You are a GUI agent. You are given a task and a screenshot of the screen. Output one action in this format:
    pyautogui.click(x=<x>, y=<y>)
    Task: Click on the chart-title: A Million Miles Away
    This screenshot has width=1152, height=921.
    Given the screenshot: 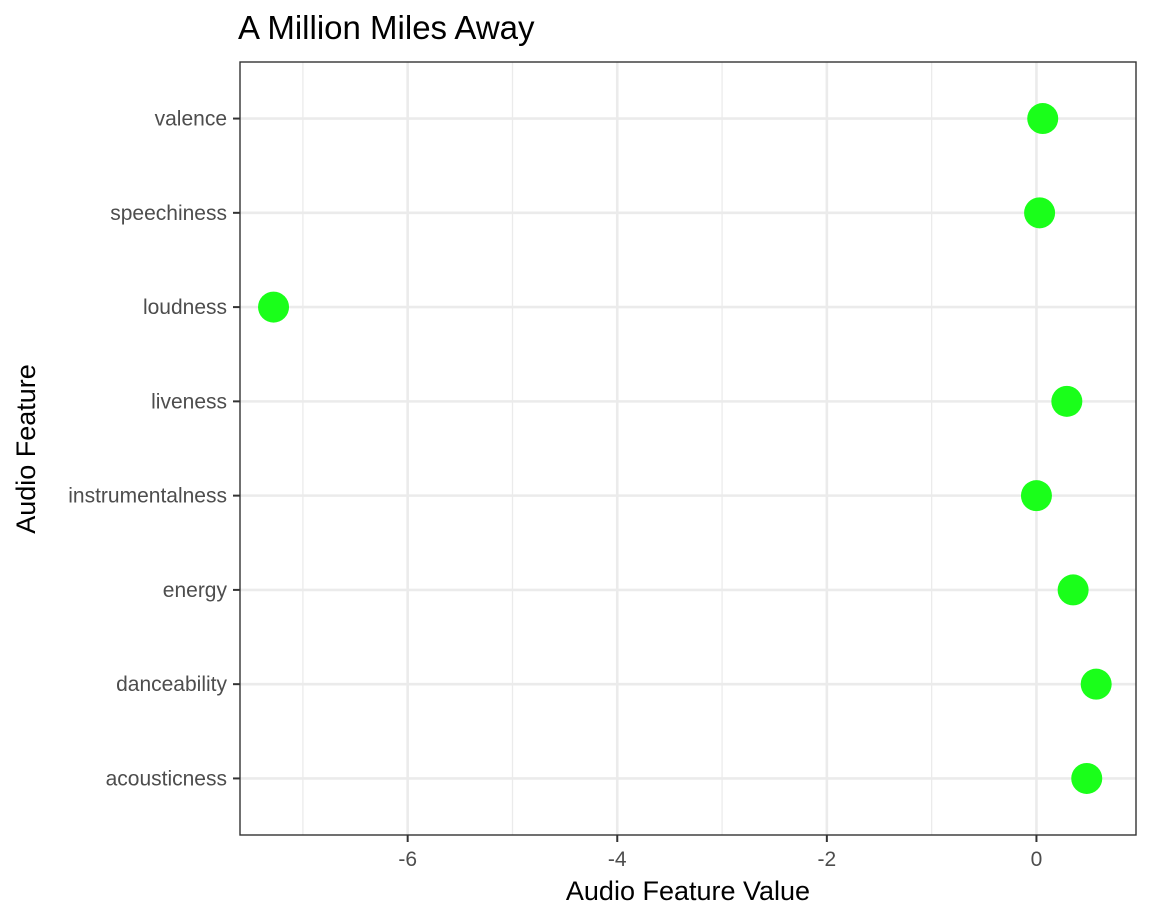 What is the action you would take?
    pyautogui.click(x=386, y=27)
    